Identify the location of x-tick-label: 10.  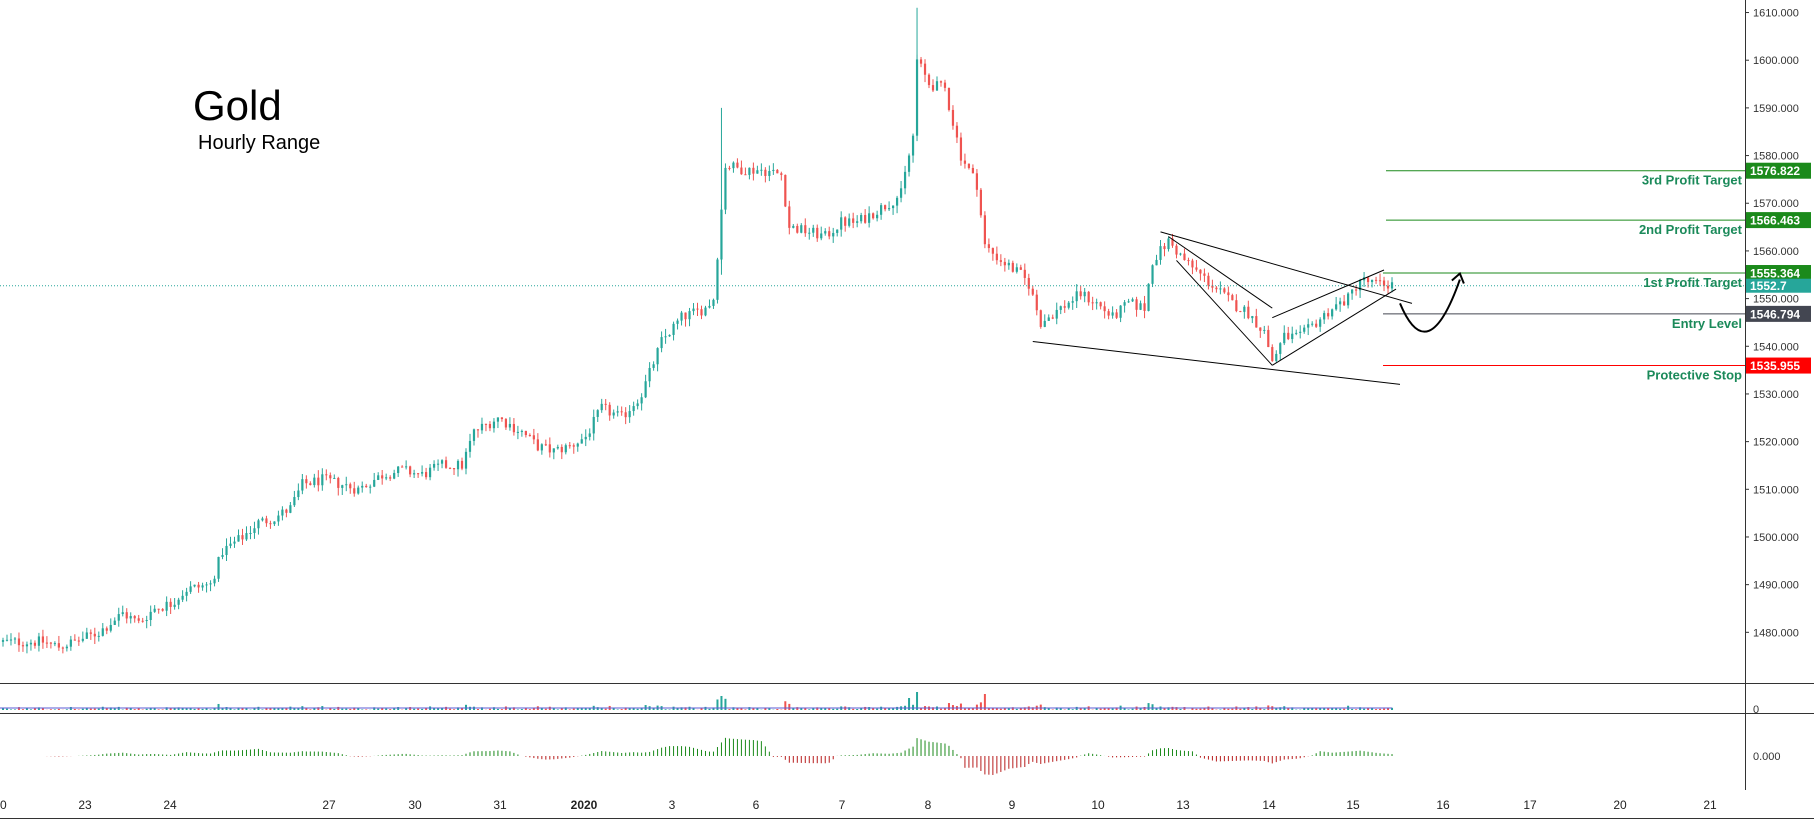
(1098, 805).